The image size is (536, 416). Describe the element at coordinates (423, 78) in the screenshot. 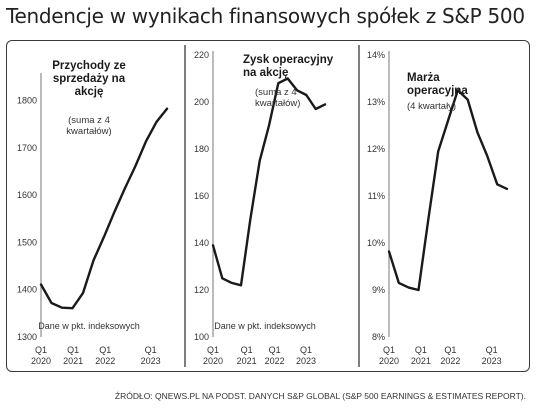

I see `panel-title-line: Marża` at that location.